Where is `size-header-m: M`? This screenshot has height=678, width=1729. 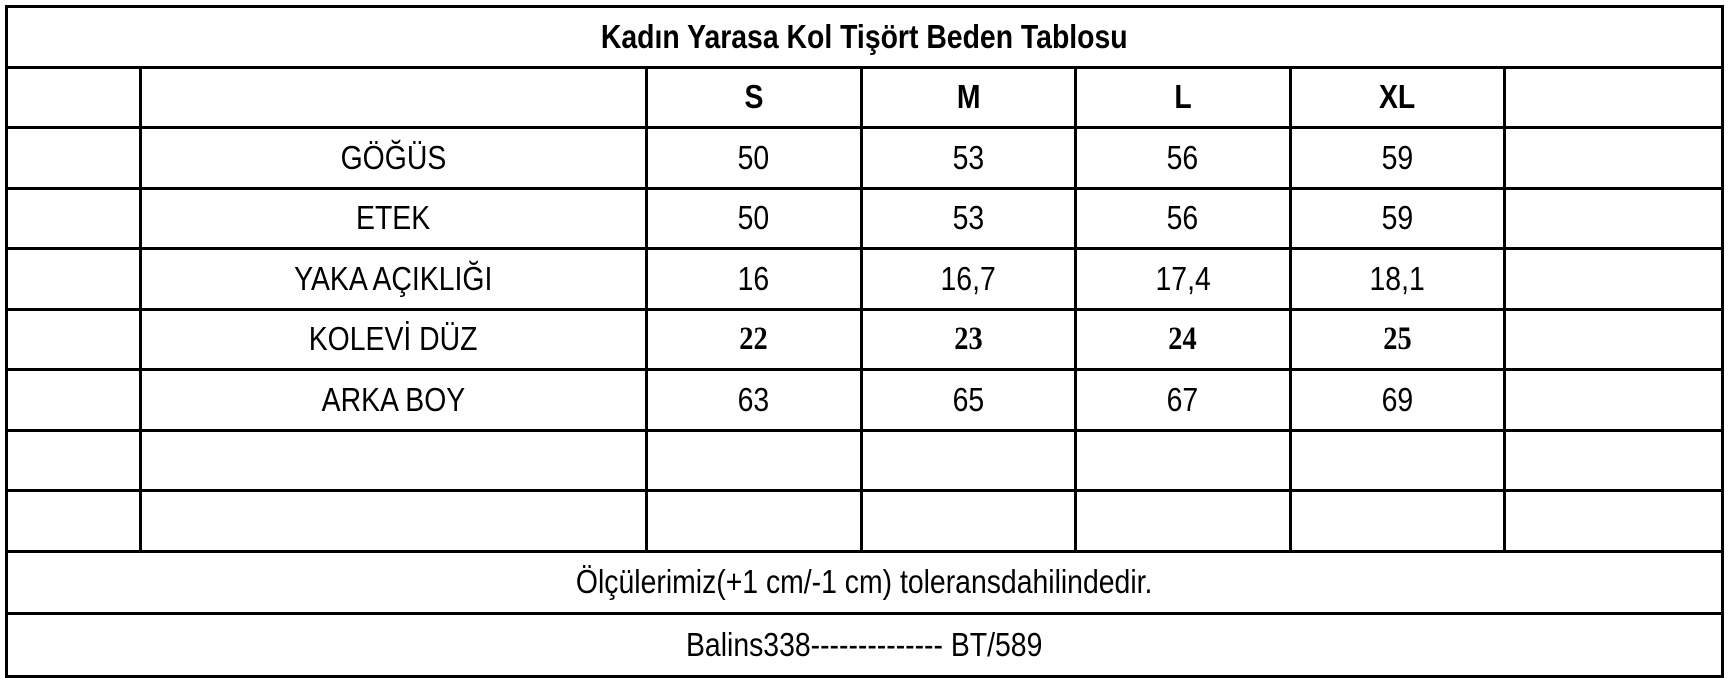 size-header-m: M is located at coordinates (968, 97).